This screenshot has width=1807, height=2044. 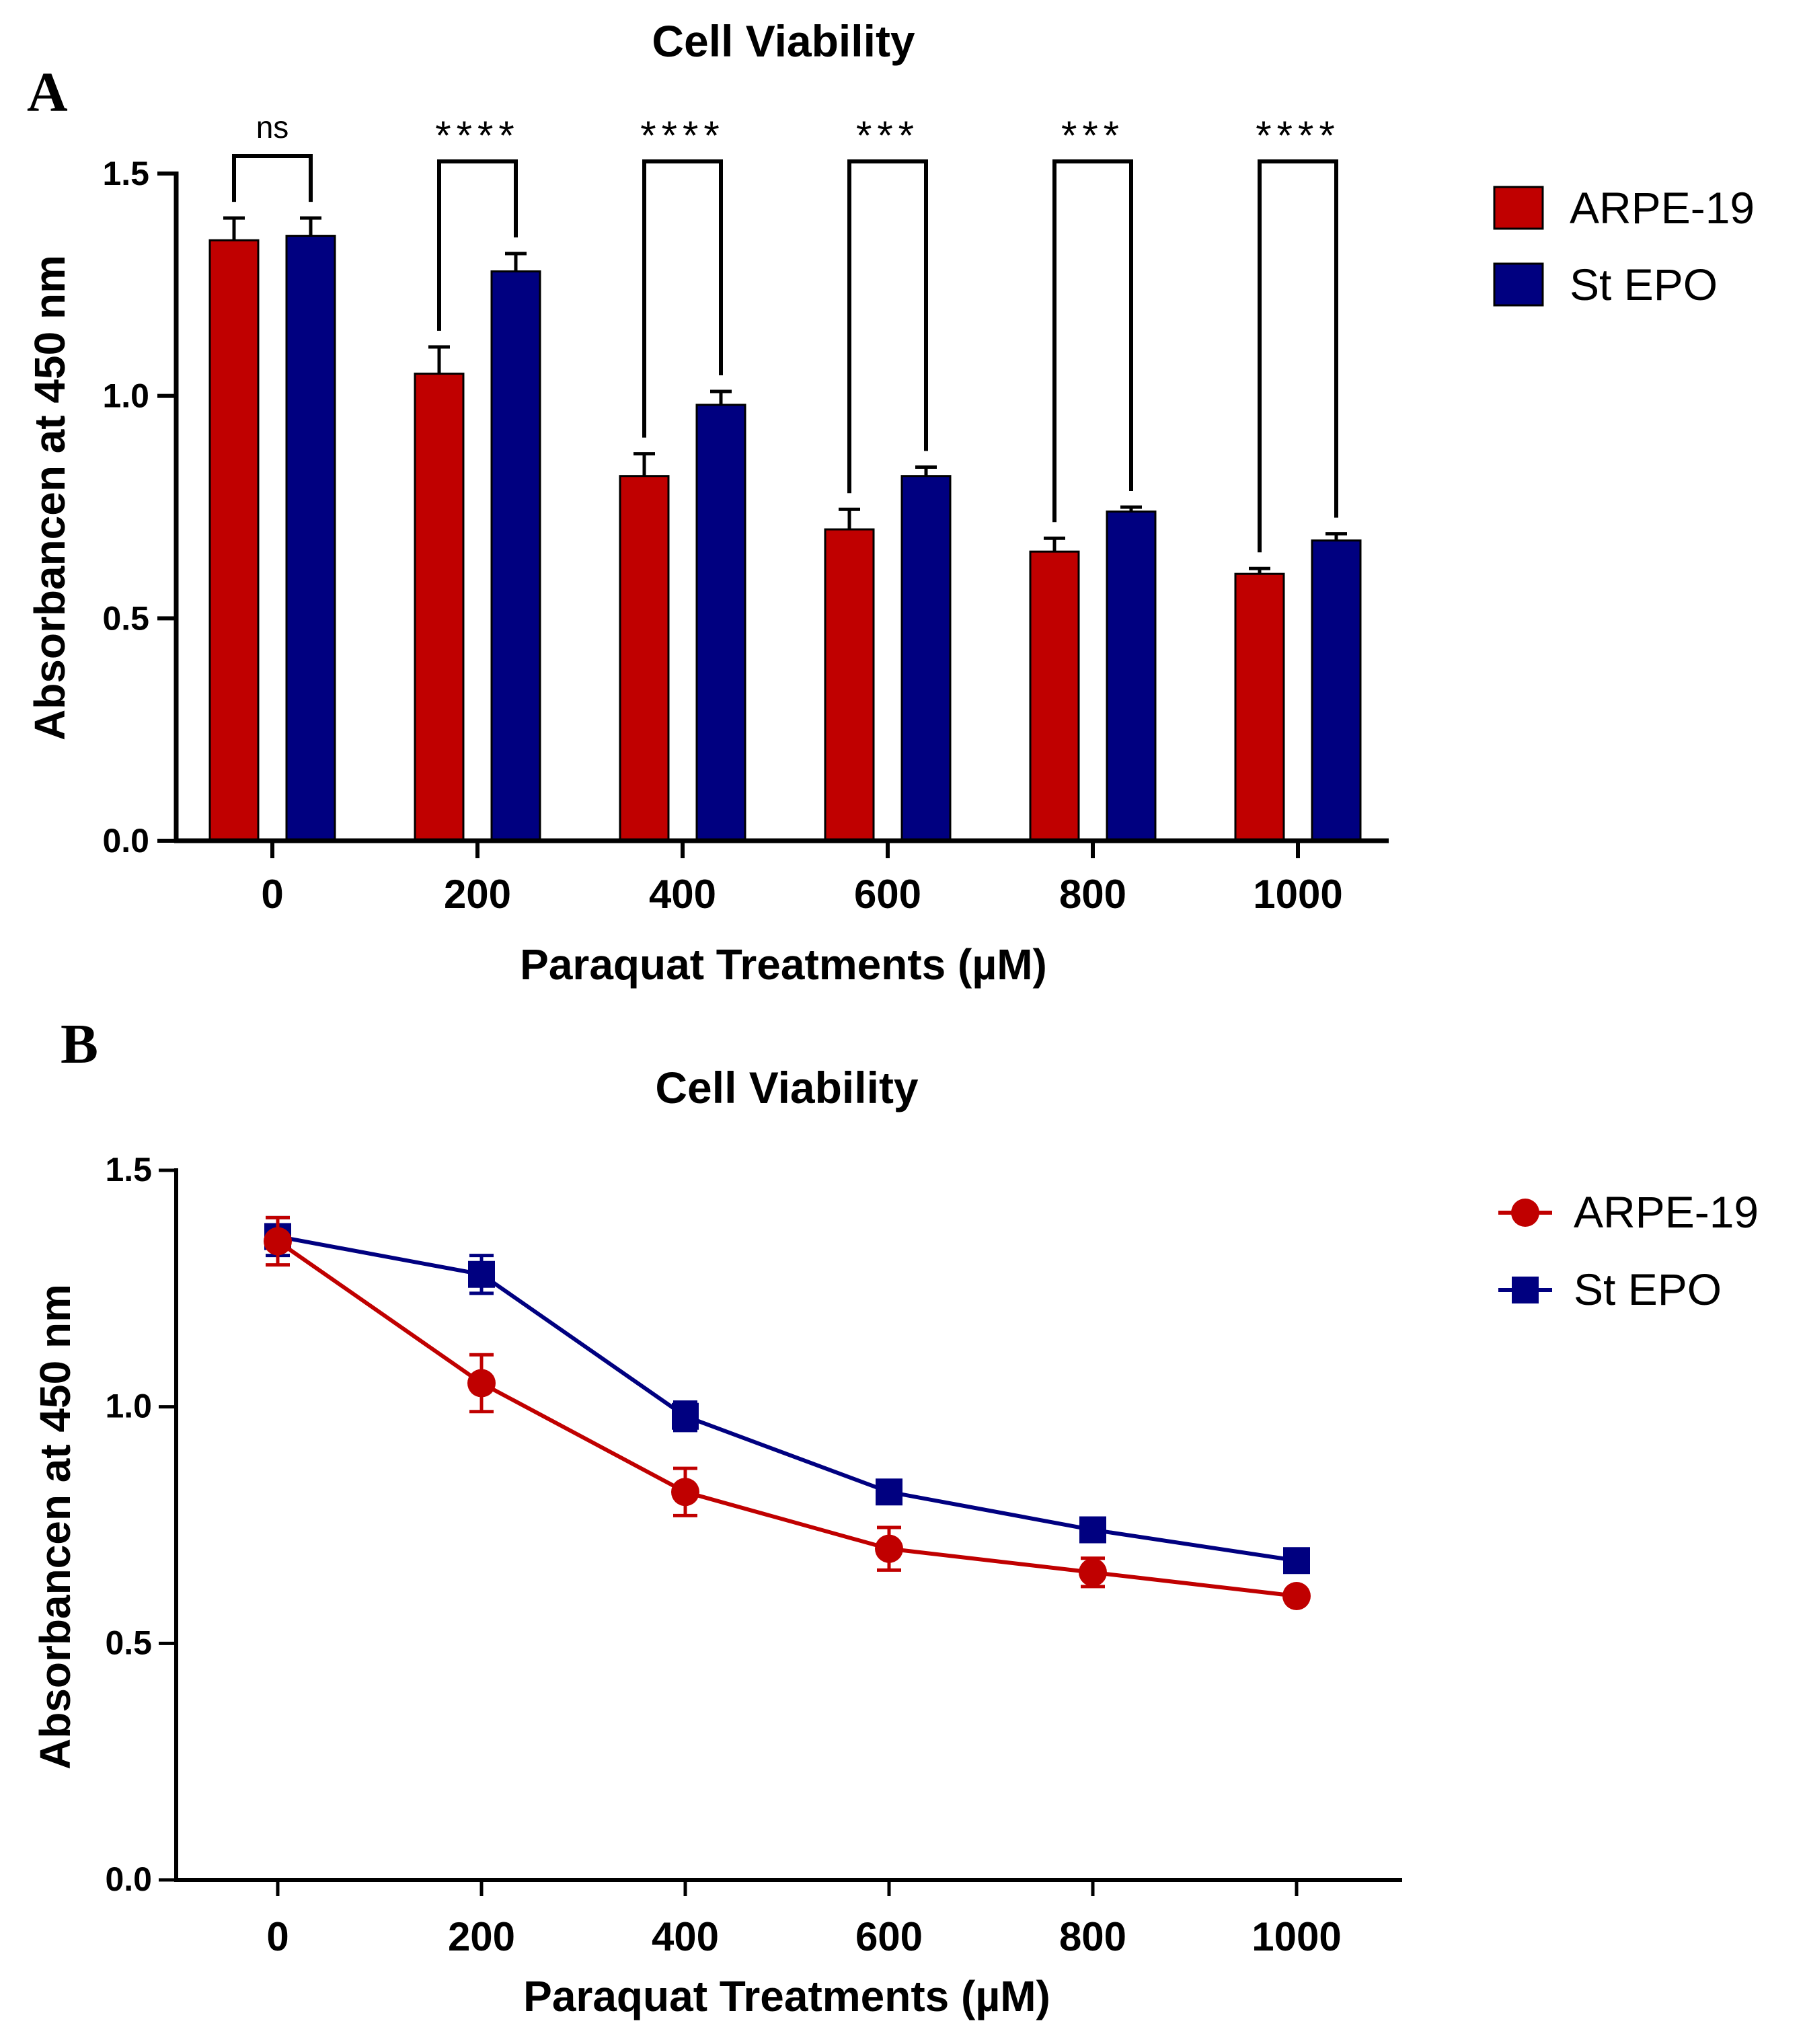 What do you see at coordinates (1629, 1250) in the screenshot?
I see `panel-b-legend: ARPE-19 St EPO` at bounding box center [1629, 1250].